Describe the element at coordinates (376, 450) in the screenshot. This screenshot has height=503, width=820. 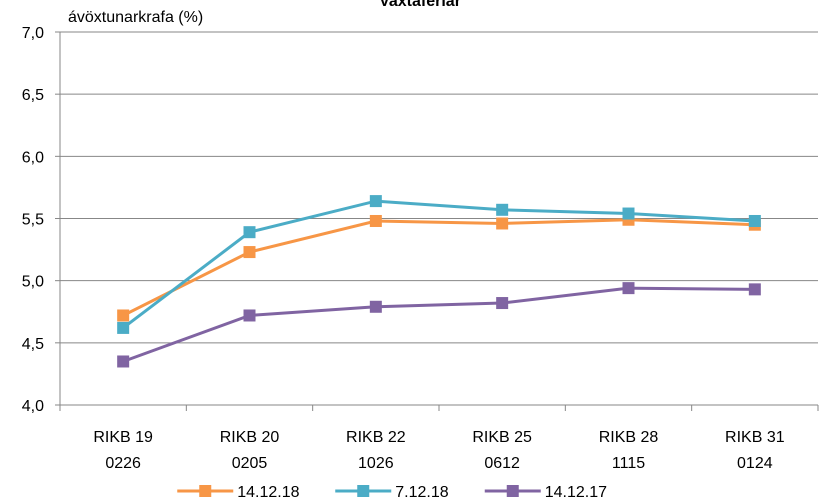
I see `x-tick-label: RIKB 22 1026` at that location.